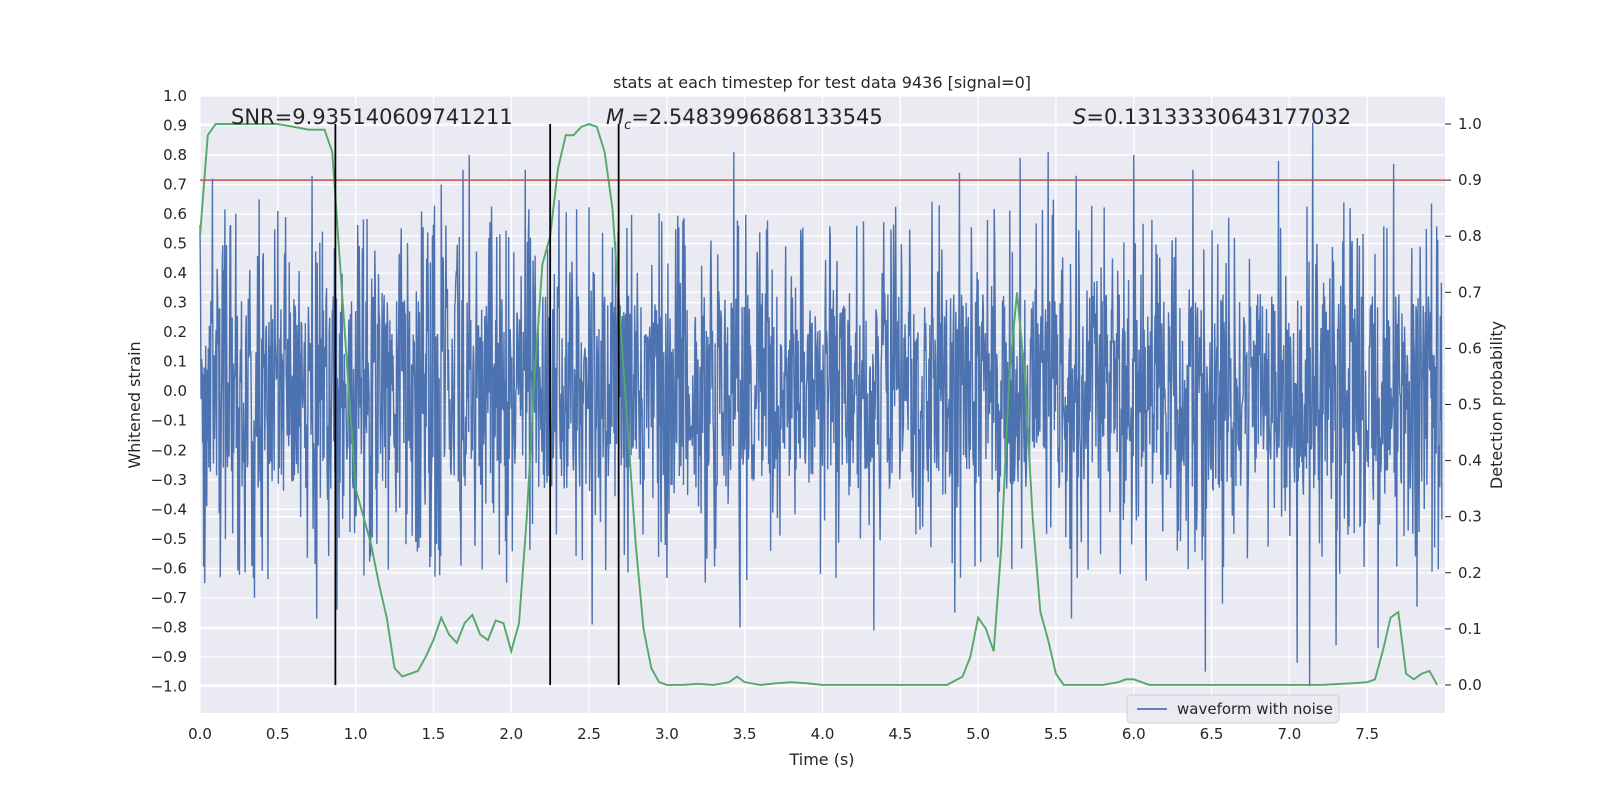  I want to click on y2-tick-label: 0.3, so click(1470, 517).